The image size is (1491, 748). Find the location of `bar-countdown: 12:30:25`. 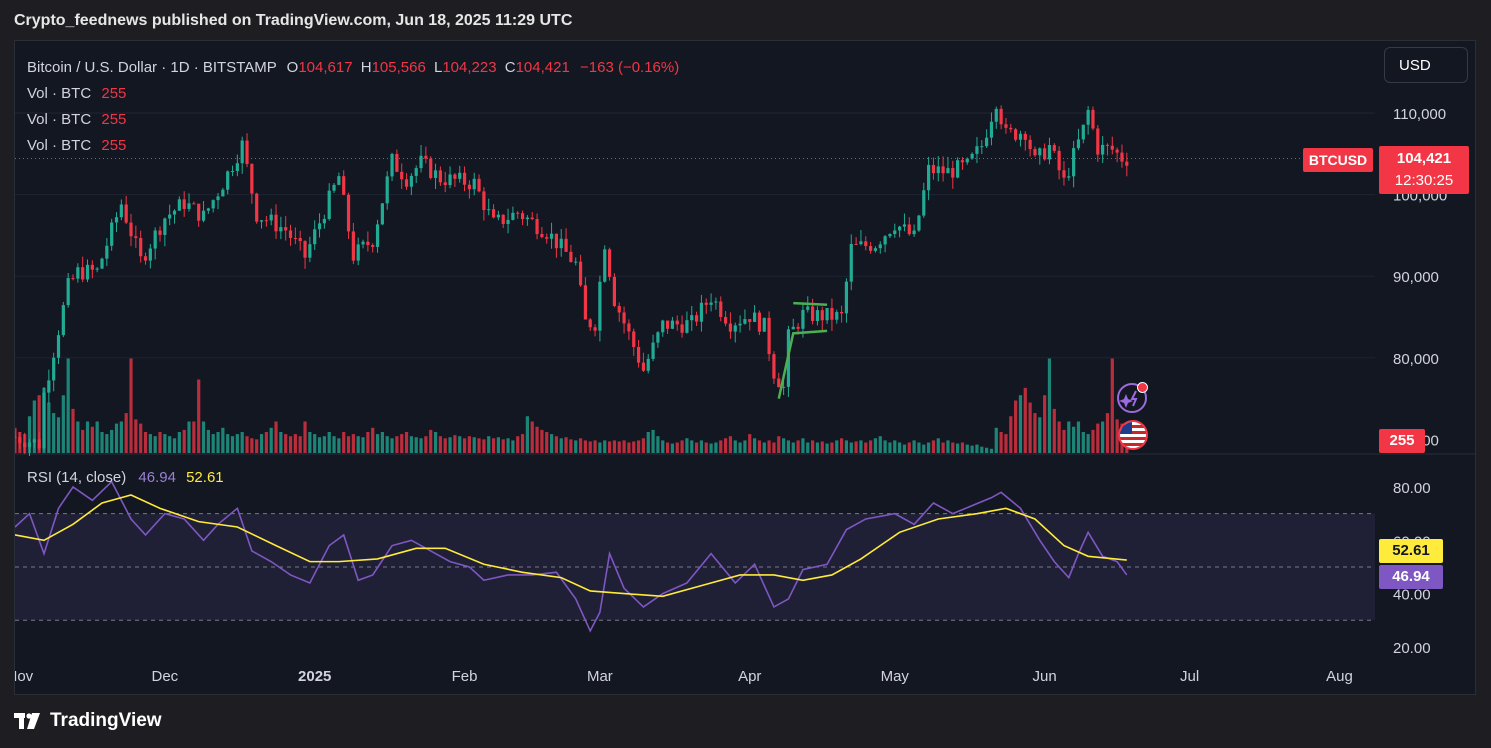

bar-countdown: 12:30:25 is located at coordinates (1424, 180).